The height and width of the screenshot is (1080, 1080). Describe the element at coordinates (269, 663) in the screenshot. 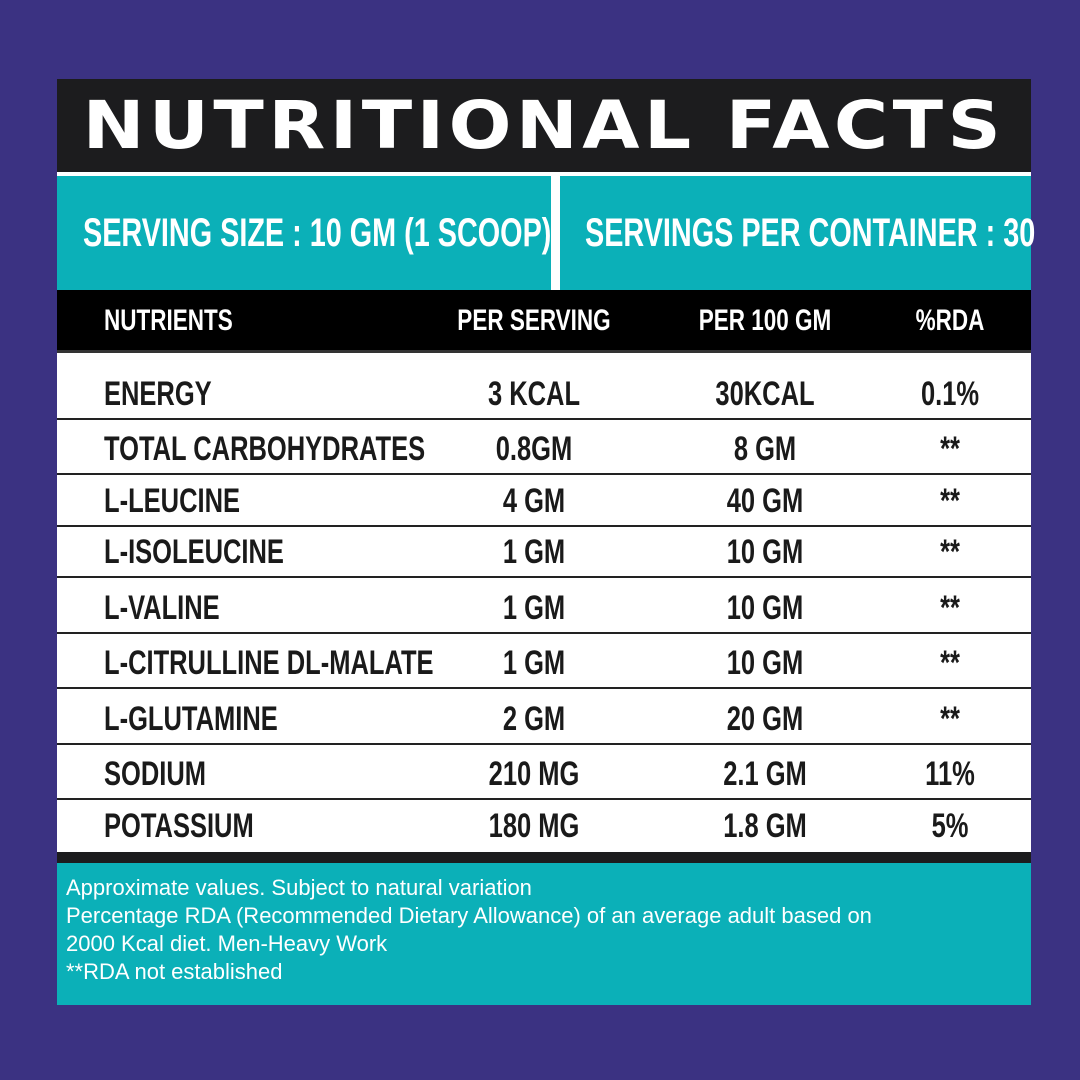

I see `cell-text: L-CITRULLINE DL-MALATE` at that location.